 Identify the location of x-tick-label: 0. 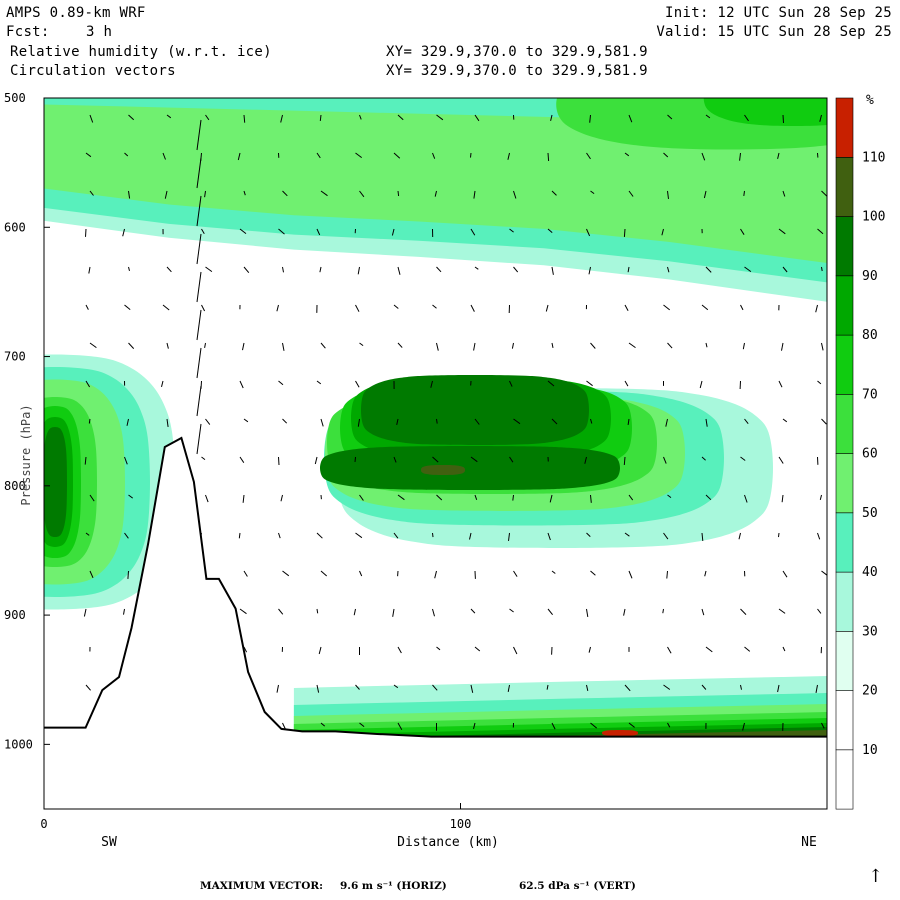
(43, 824).